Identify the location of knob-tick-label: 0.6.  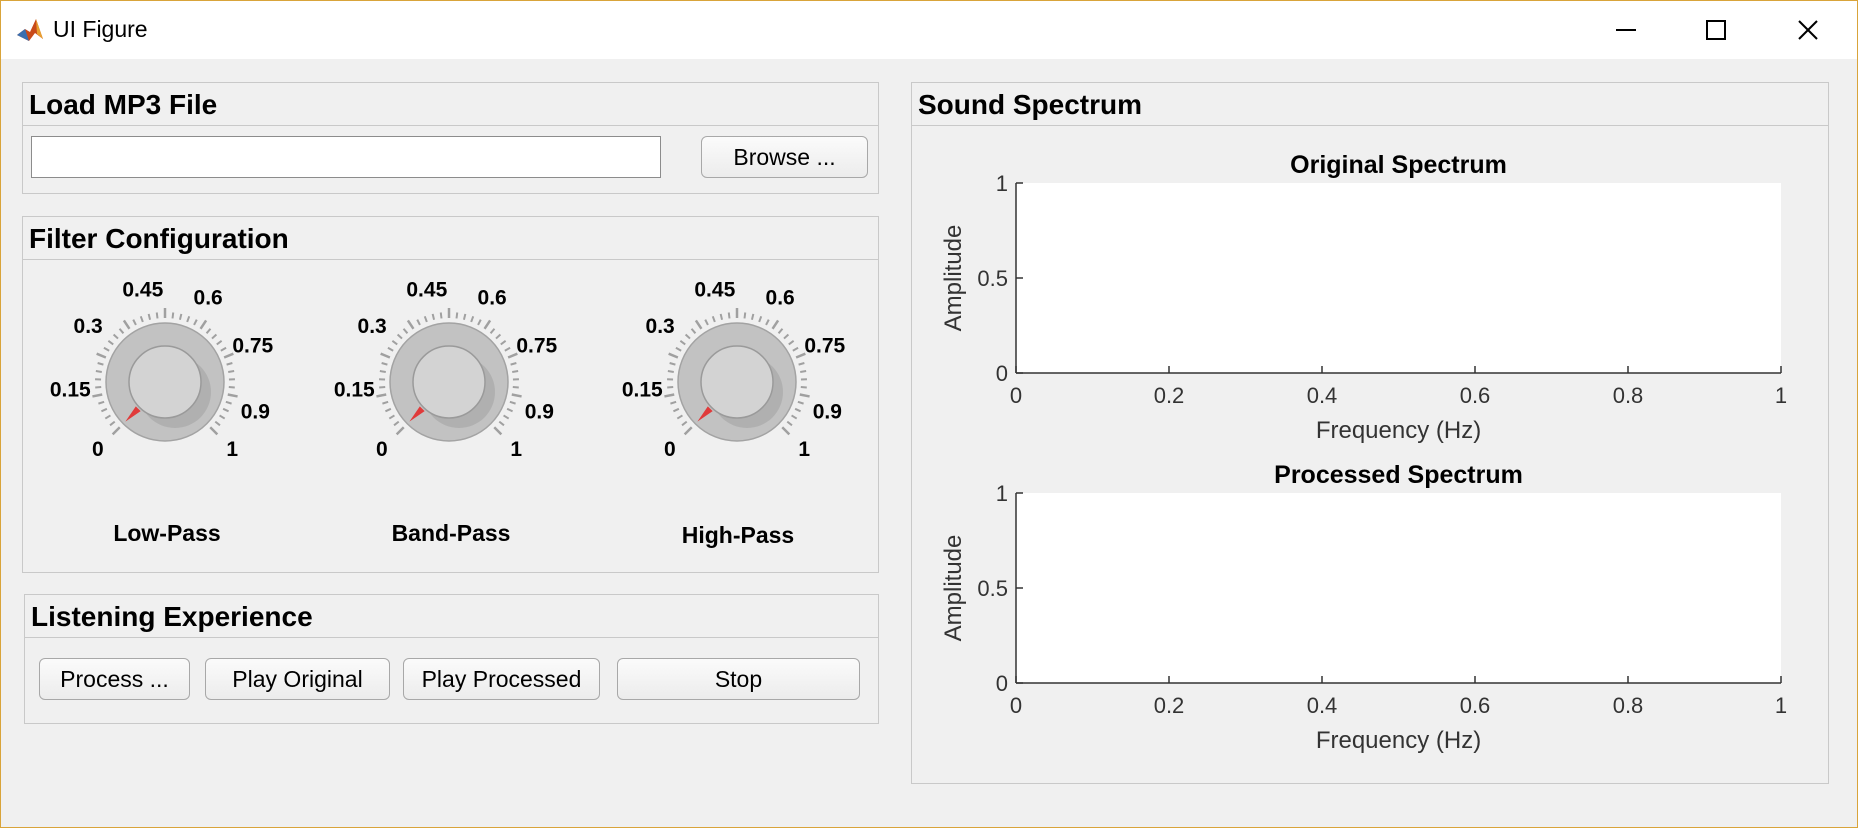
(492, 297).